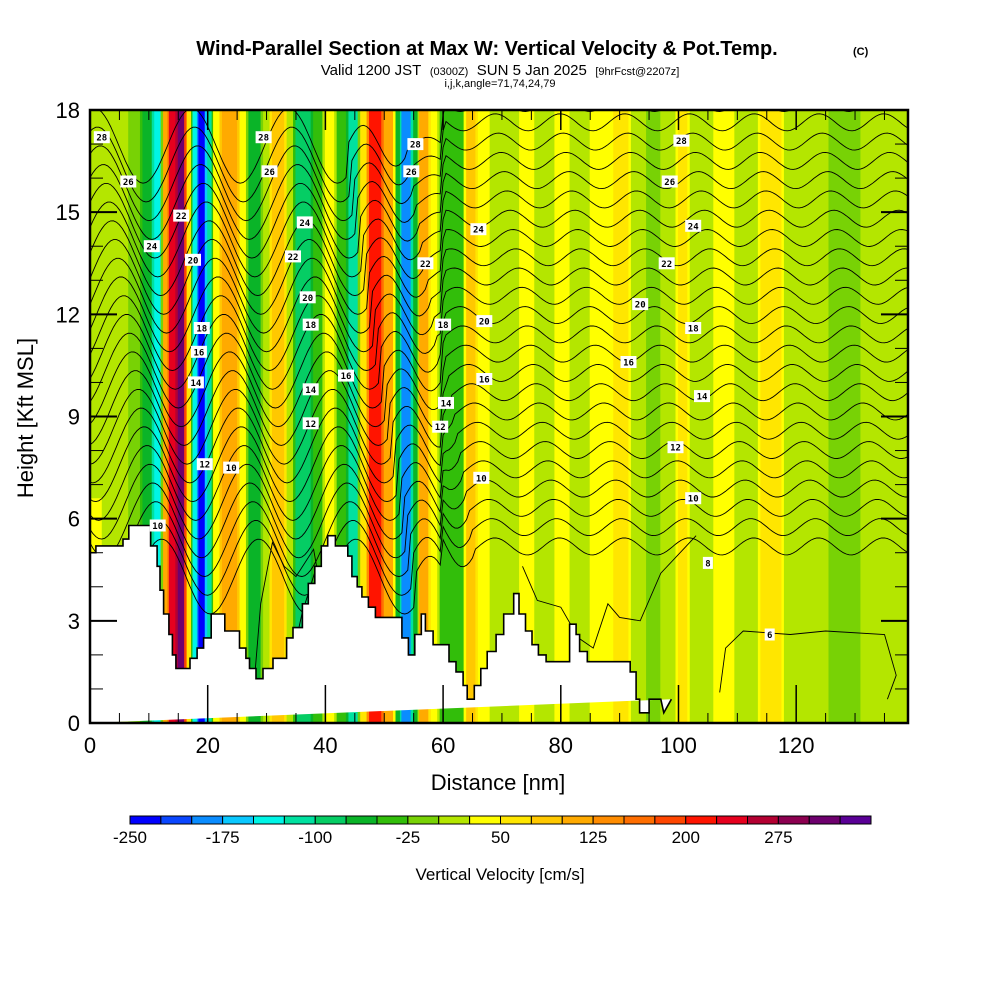  Describe the element at coordinates (678, 745) in the screenshot. I see `x-tick-label: 100` at that location.